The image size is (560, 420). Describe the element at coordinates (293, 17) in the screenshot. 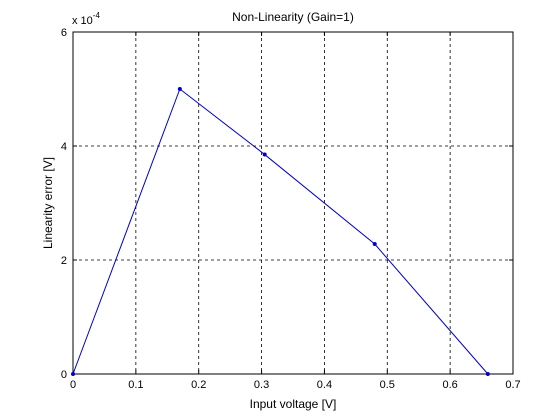

I see `chart-title: Non-Linearity (Gain=1)` at that location.